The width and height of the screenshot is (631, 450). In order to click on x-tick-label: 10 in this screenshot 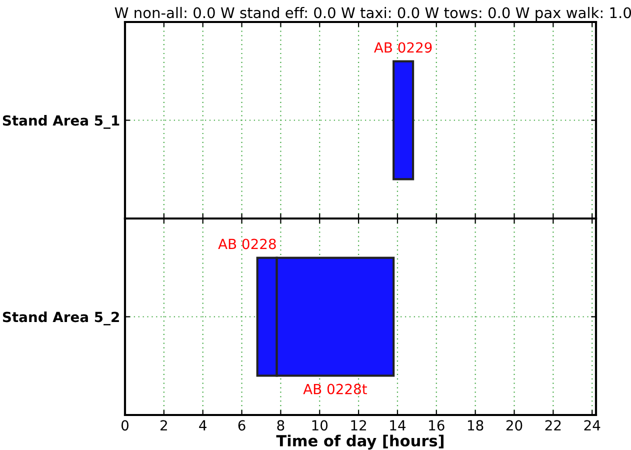, I will do `click(320, 425)`.